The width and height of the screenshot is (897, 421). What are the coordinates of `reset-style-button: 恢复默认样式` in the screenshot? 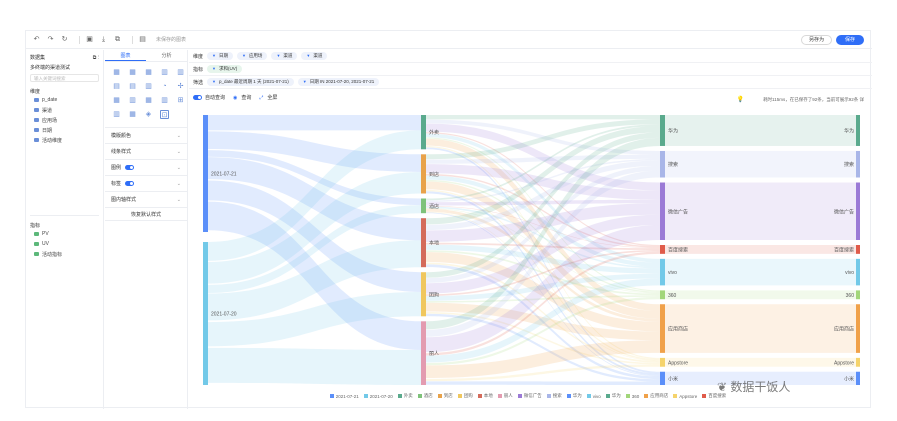 It's located at (146, 214).